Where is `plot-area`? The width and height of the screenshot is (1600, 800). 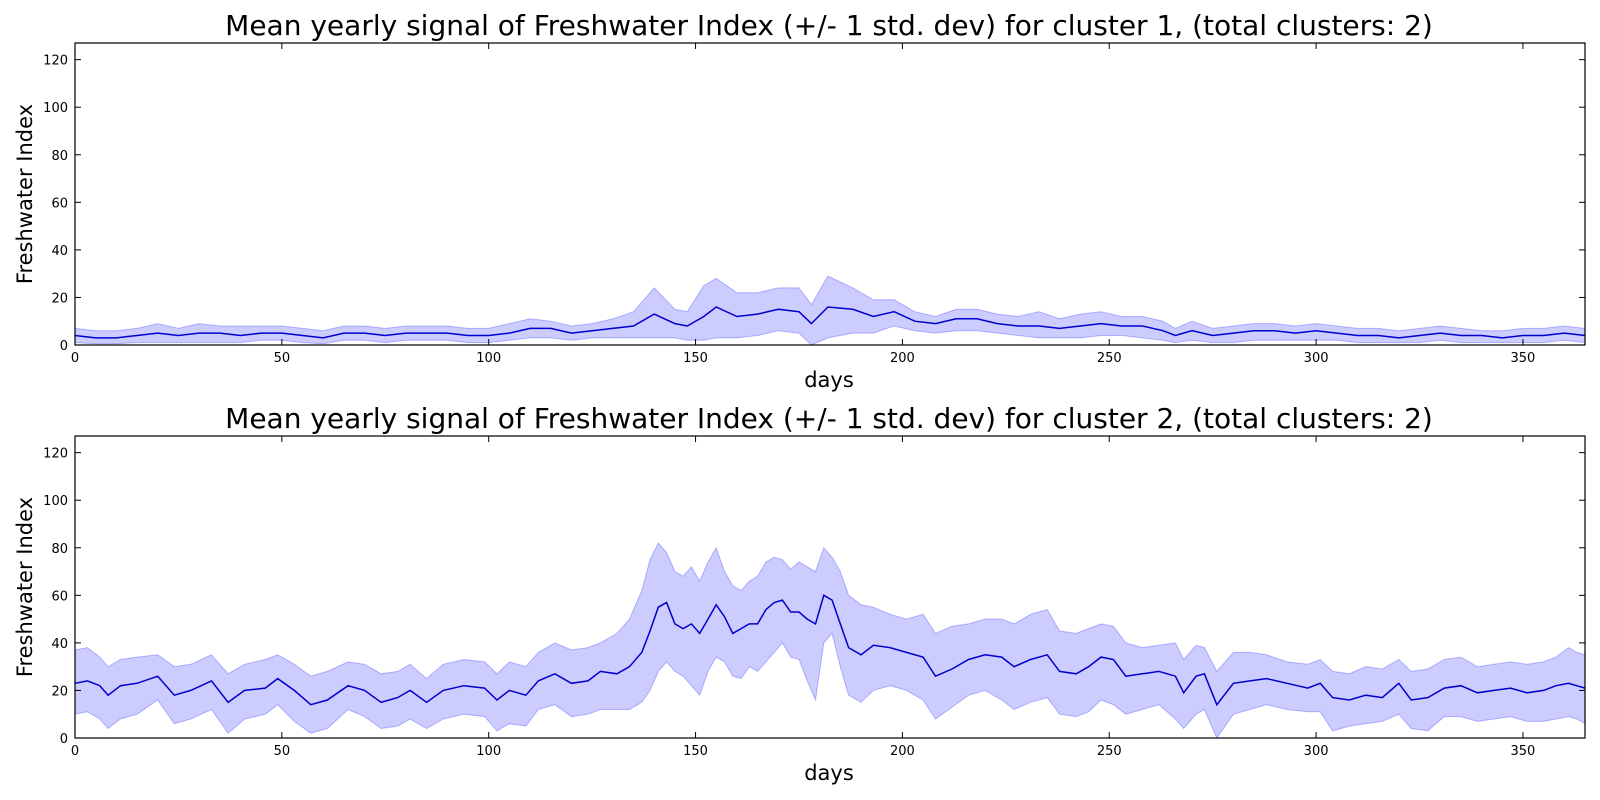 plot-area is located at coordinates (830, 310).